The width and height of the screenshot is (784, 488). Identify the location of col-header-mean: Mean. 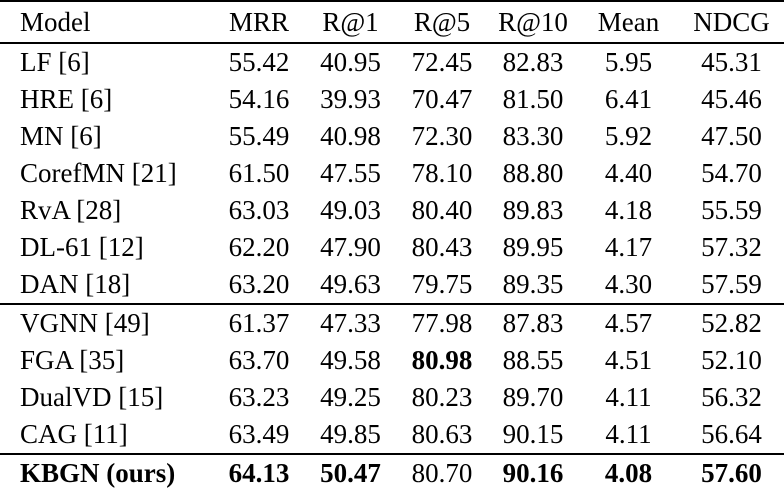
(628, 21).